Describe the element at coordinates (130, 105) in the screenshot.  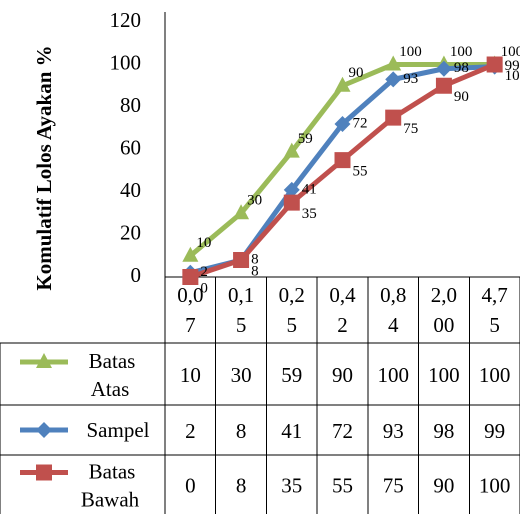
I see `y-tick-label: 80` at that location.